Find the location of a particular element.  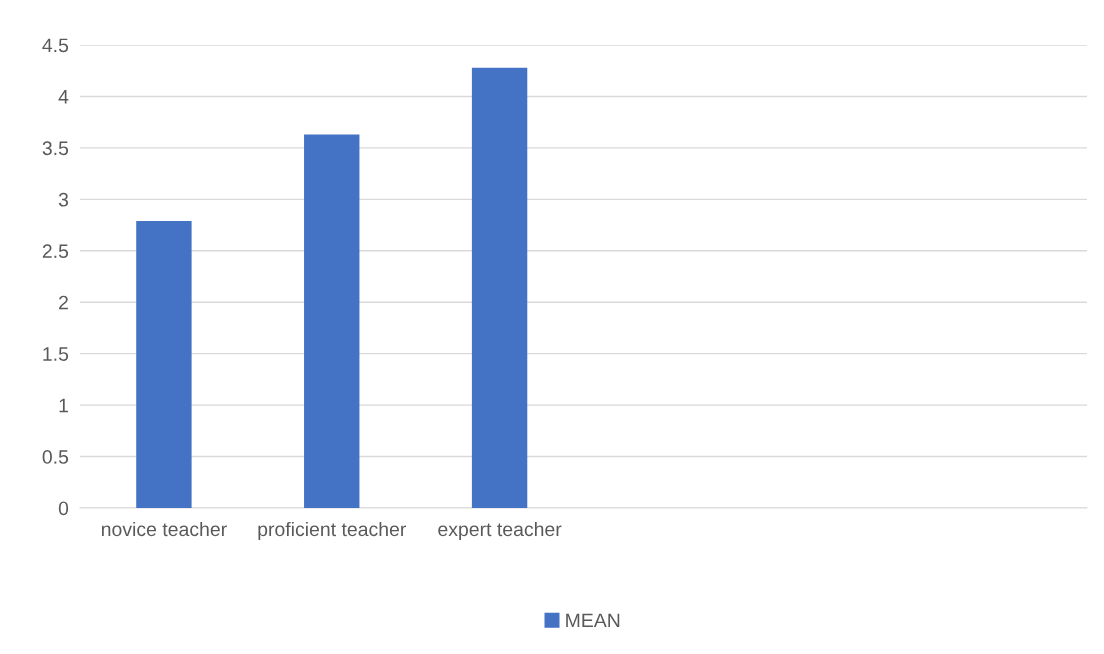

y-tick-label: 0.5 is located at coordinates (55, 457).